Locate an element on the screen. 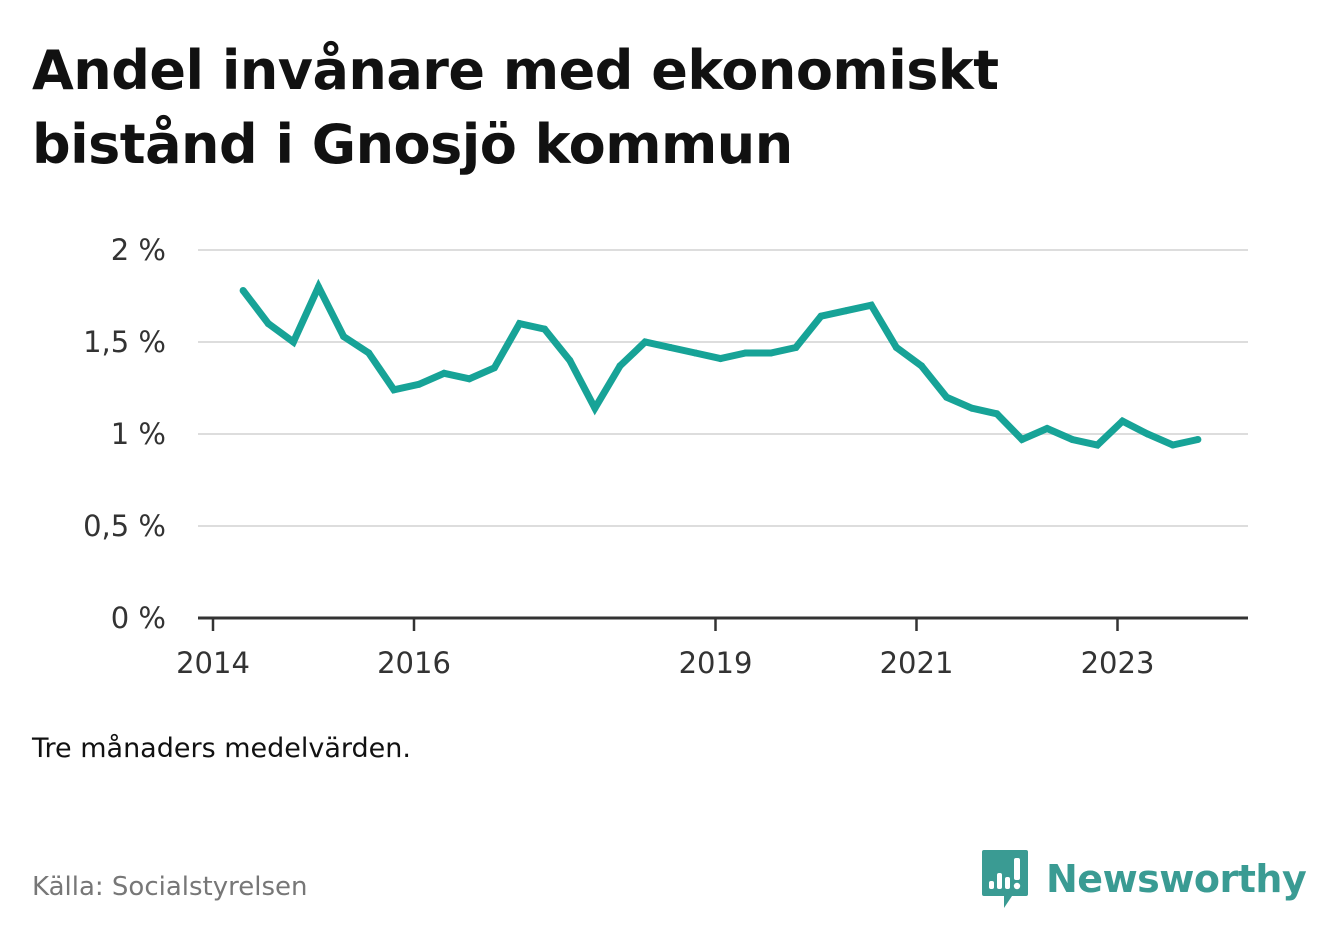  y-tick-label: 2 % is located at coordinates (138, 250).